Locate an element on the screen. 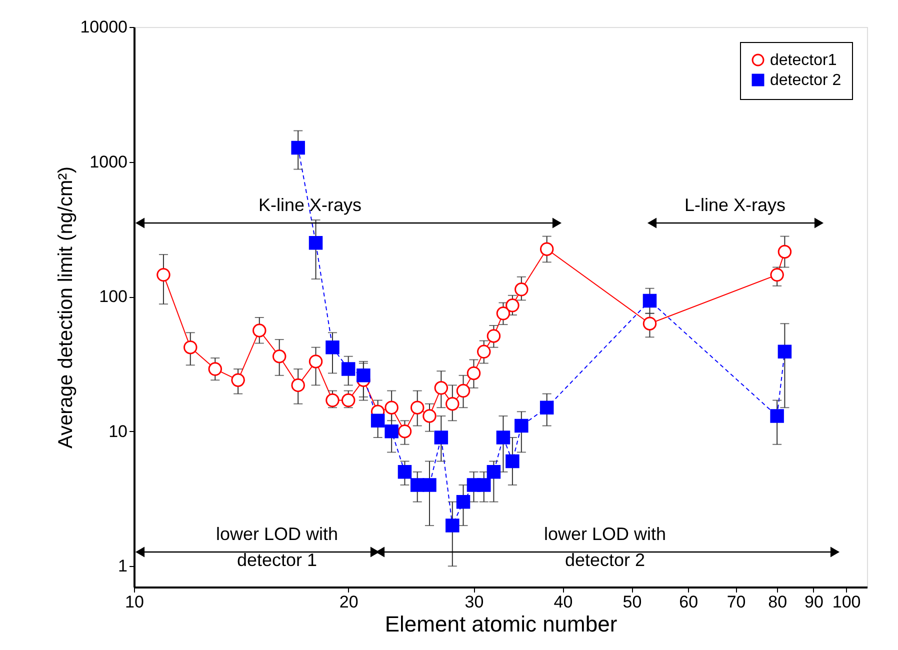  y-tick-label: 100 is located at coordinates (113, 296).